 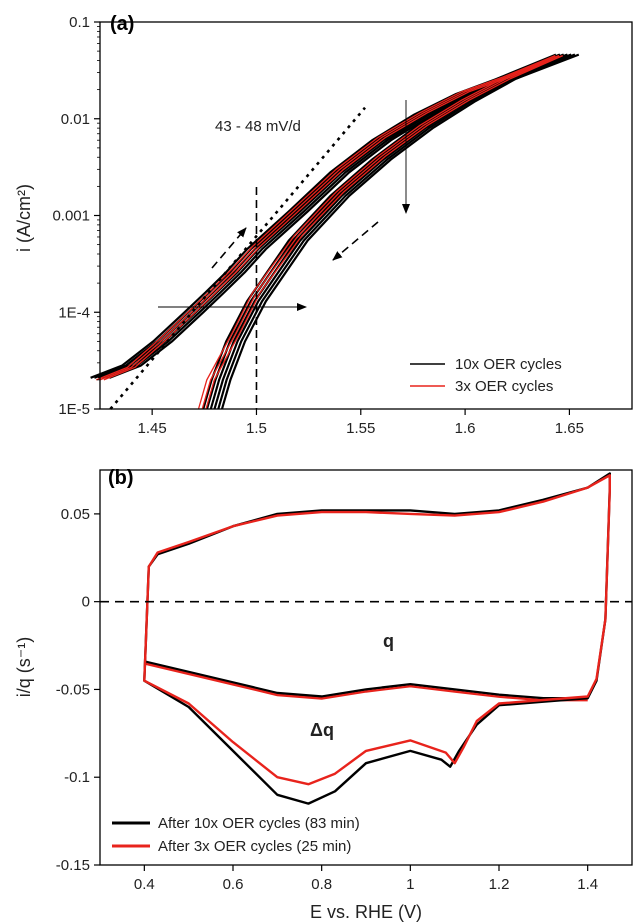 What do you see at coordinates (258, 126) in the screenshot?
I see `tafel-slope-annotation: 43 - 48 mV/d` at bounding box center [258, 126].